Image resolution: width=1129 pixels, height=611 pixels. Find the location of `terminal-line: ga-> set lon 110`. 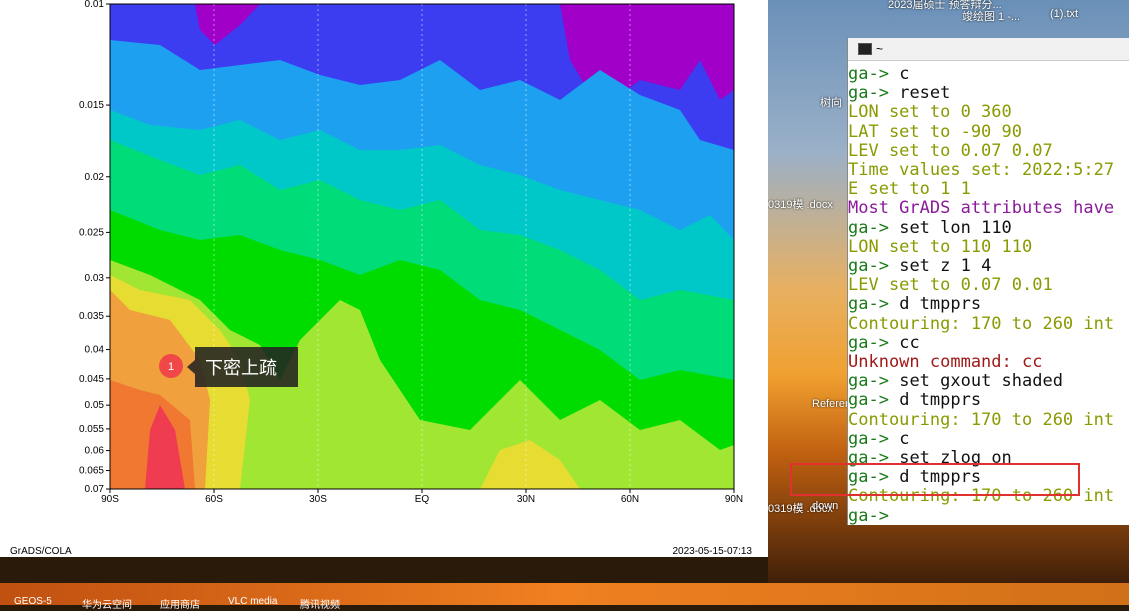

terminal-line: ga-> set lon 110 is located at coordinates (988, 227).